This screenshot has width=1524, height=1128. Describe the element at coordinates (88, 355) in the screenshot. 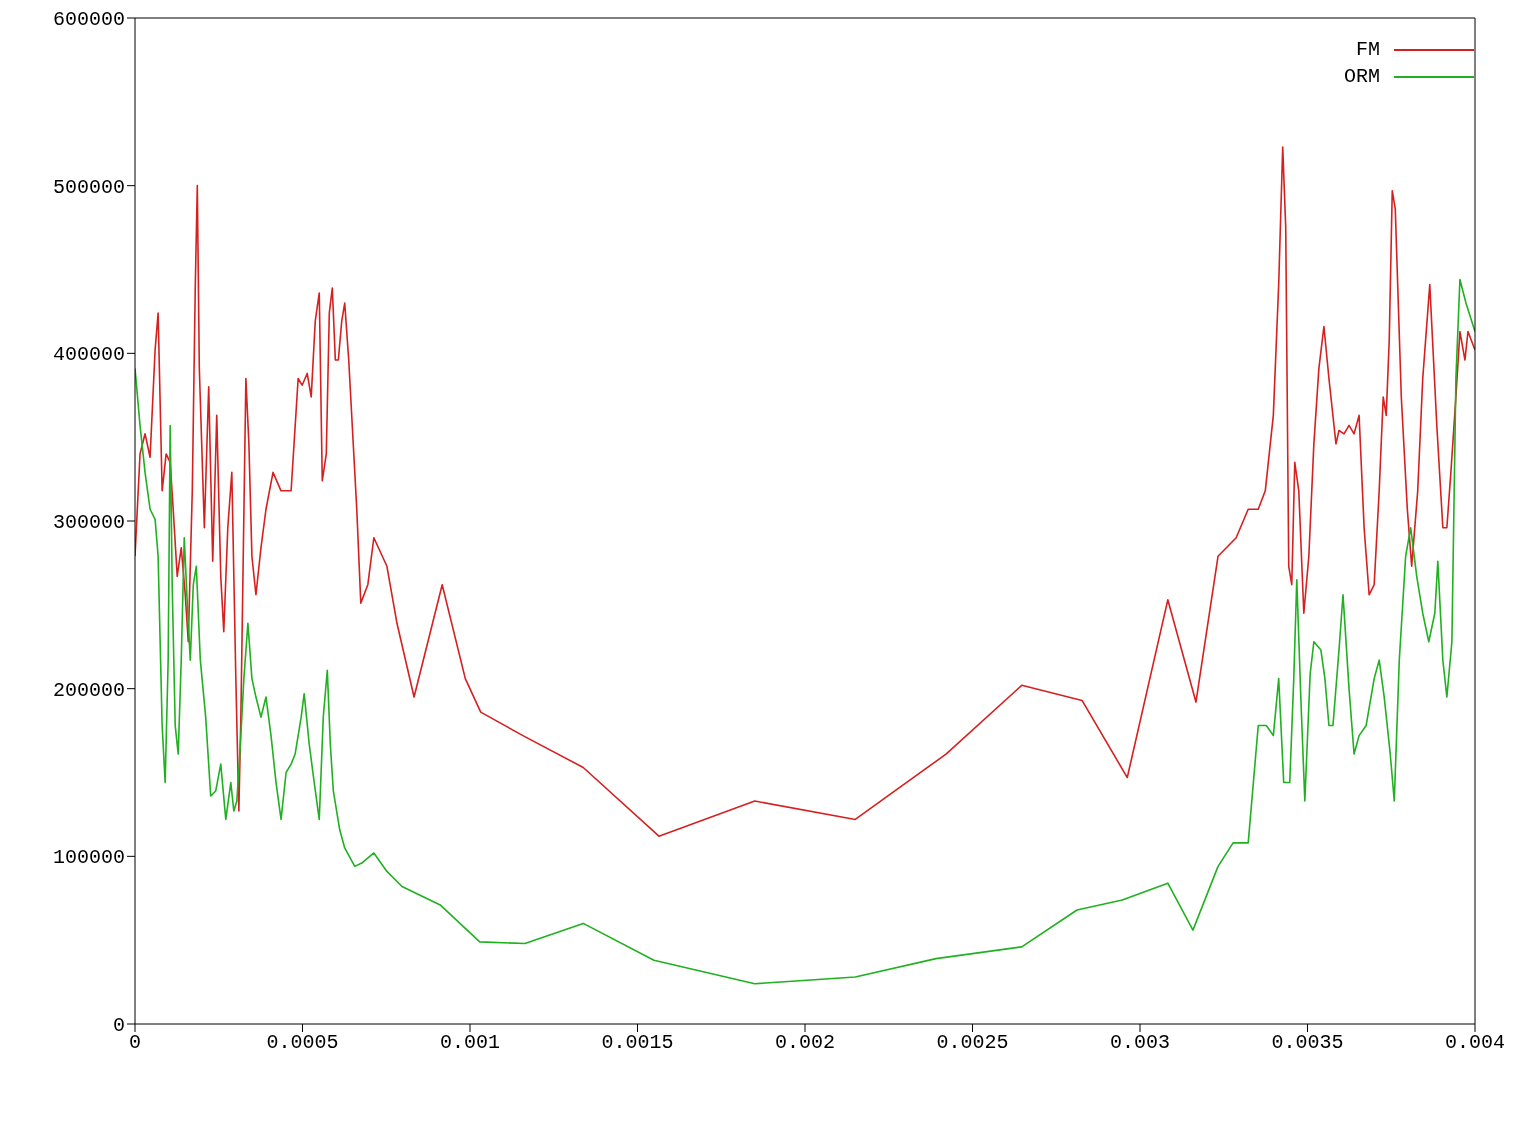

I see `y-tick-label: 400000` at that location.